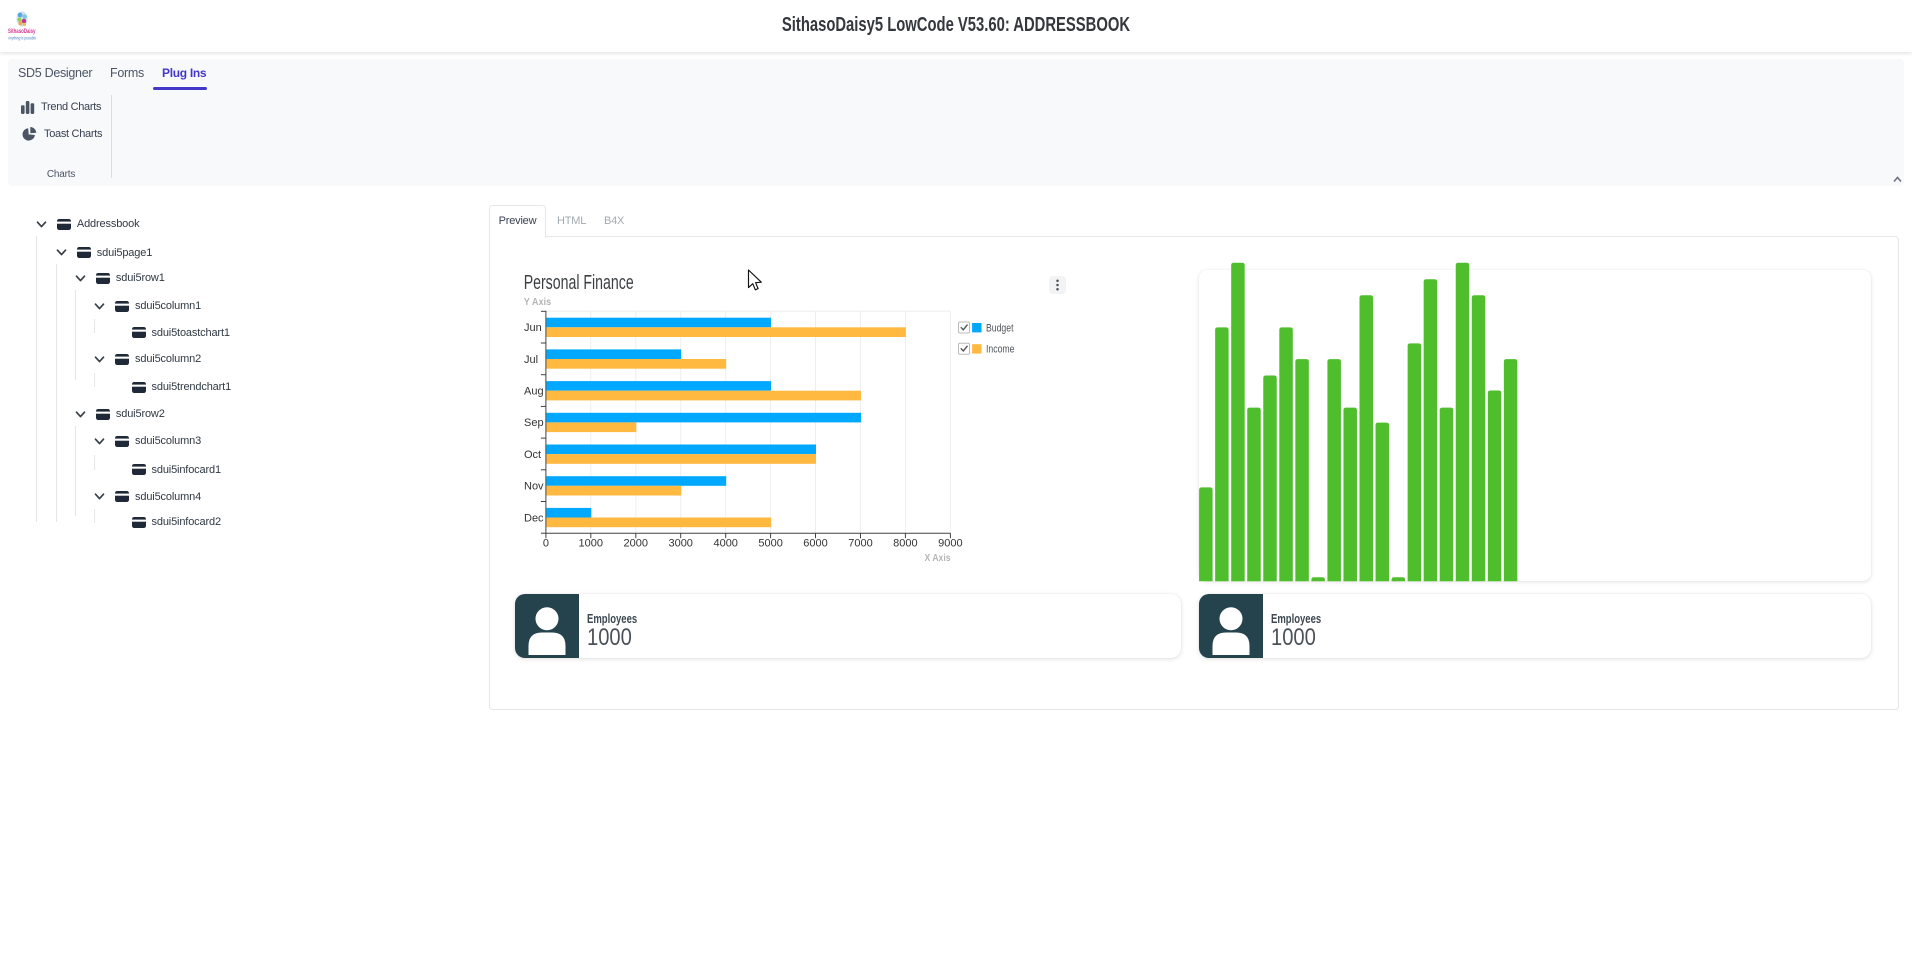  What do you see at coordinates (1000, 350) in the screenshot?
I see `svg-text: Income` at bounding box center [1000, 350].